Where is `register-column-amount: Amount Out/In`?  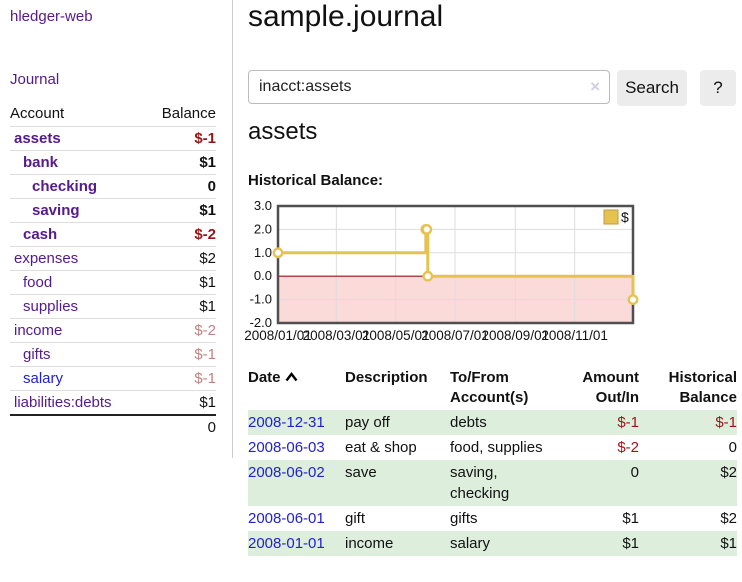 register-column-amount: Amount Out/In is located at coordinates (610, 387).